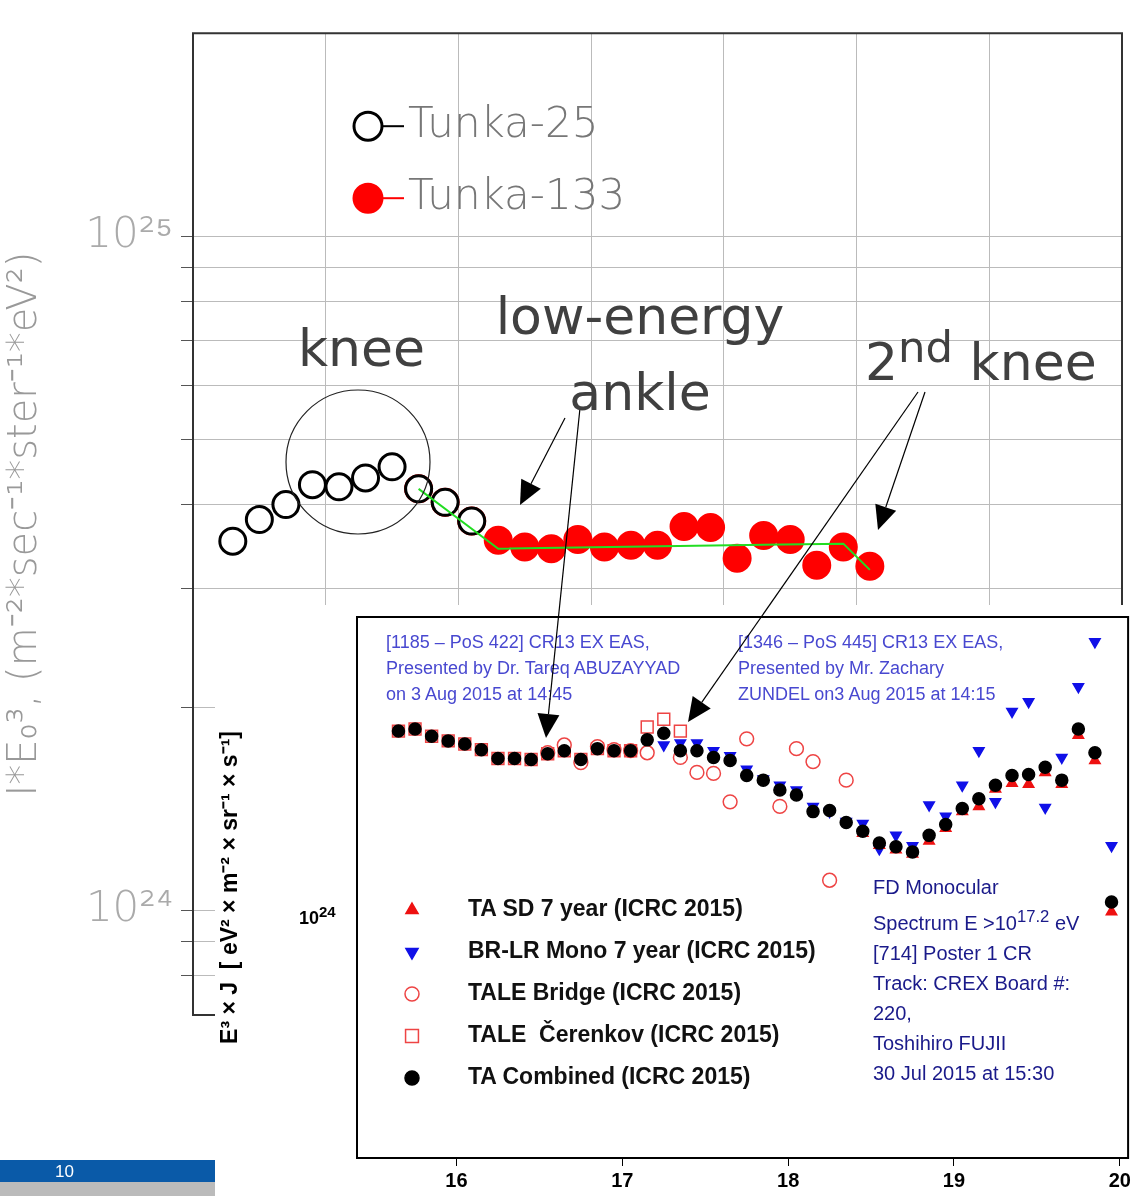 The width and height of the screenshot is (1138, 1196). What do you see at coordinates (517, 195) in the screenshot?
I see `legend-label: Tunka-133` at bounding box center [517, 195].